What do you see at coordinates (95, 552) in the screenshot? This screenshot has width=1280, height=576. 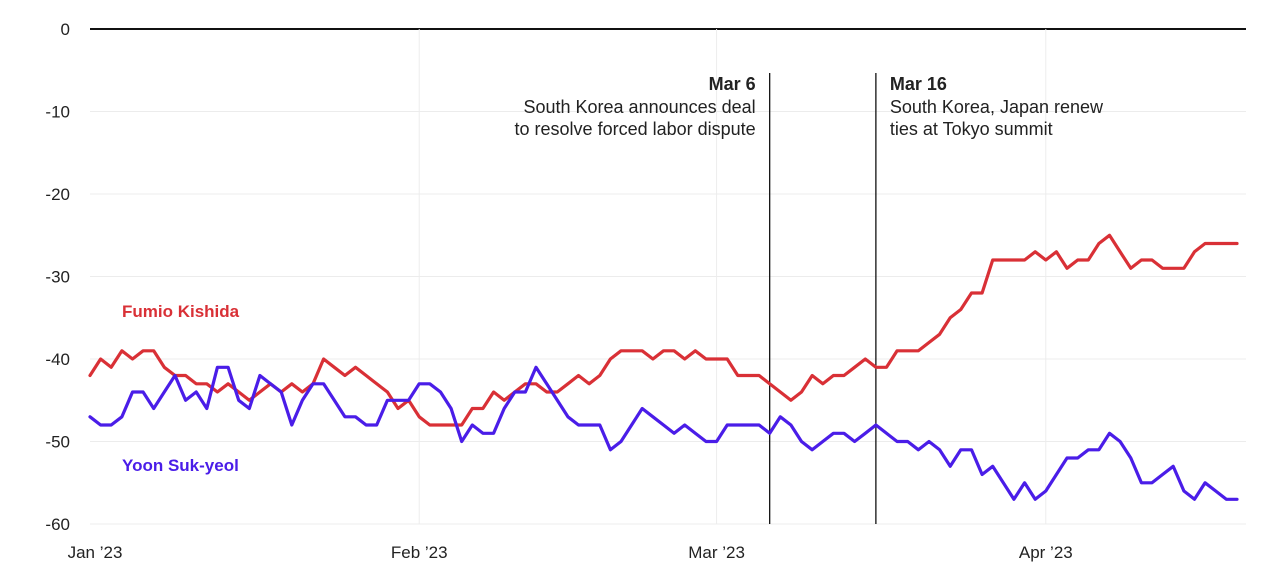 I see `x-tick-label: Jan ’23` at bounding box center [95, 552].